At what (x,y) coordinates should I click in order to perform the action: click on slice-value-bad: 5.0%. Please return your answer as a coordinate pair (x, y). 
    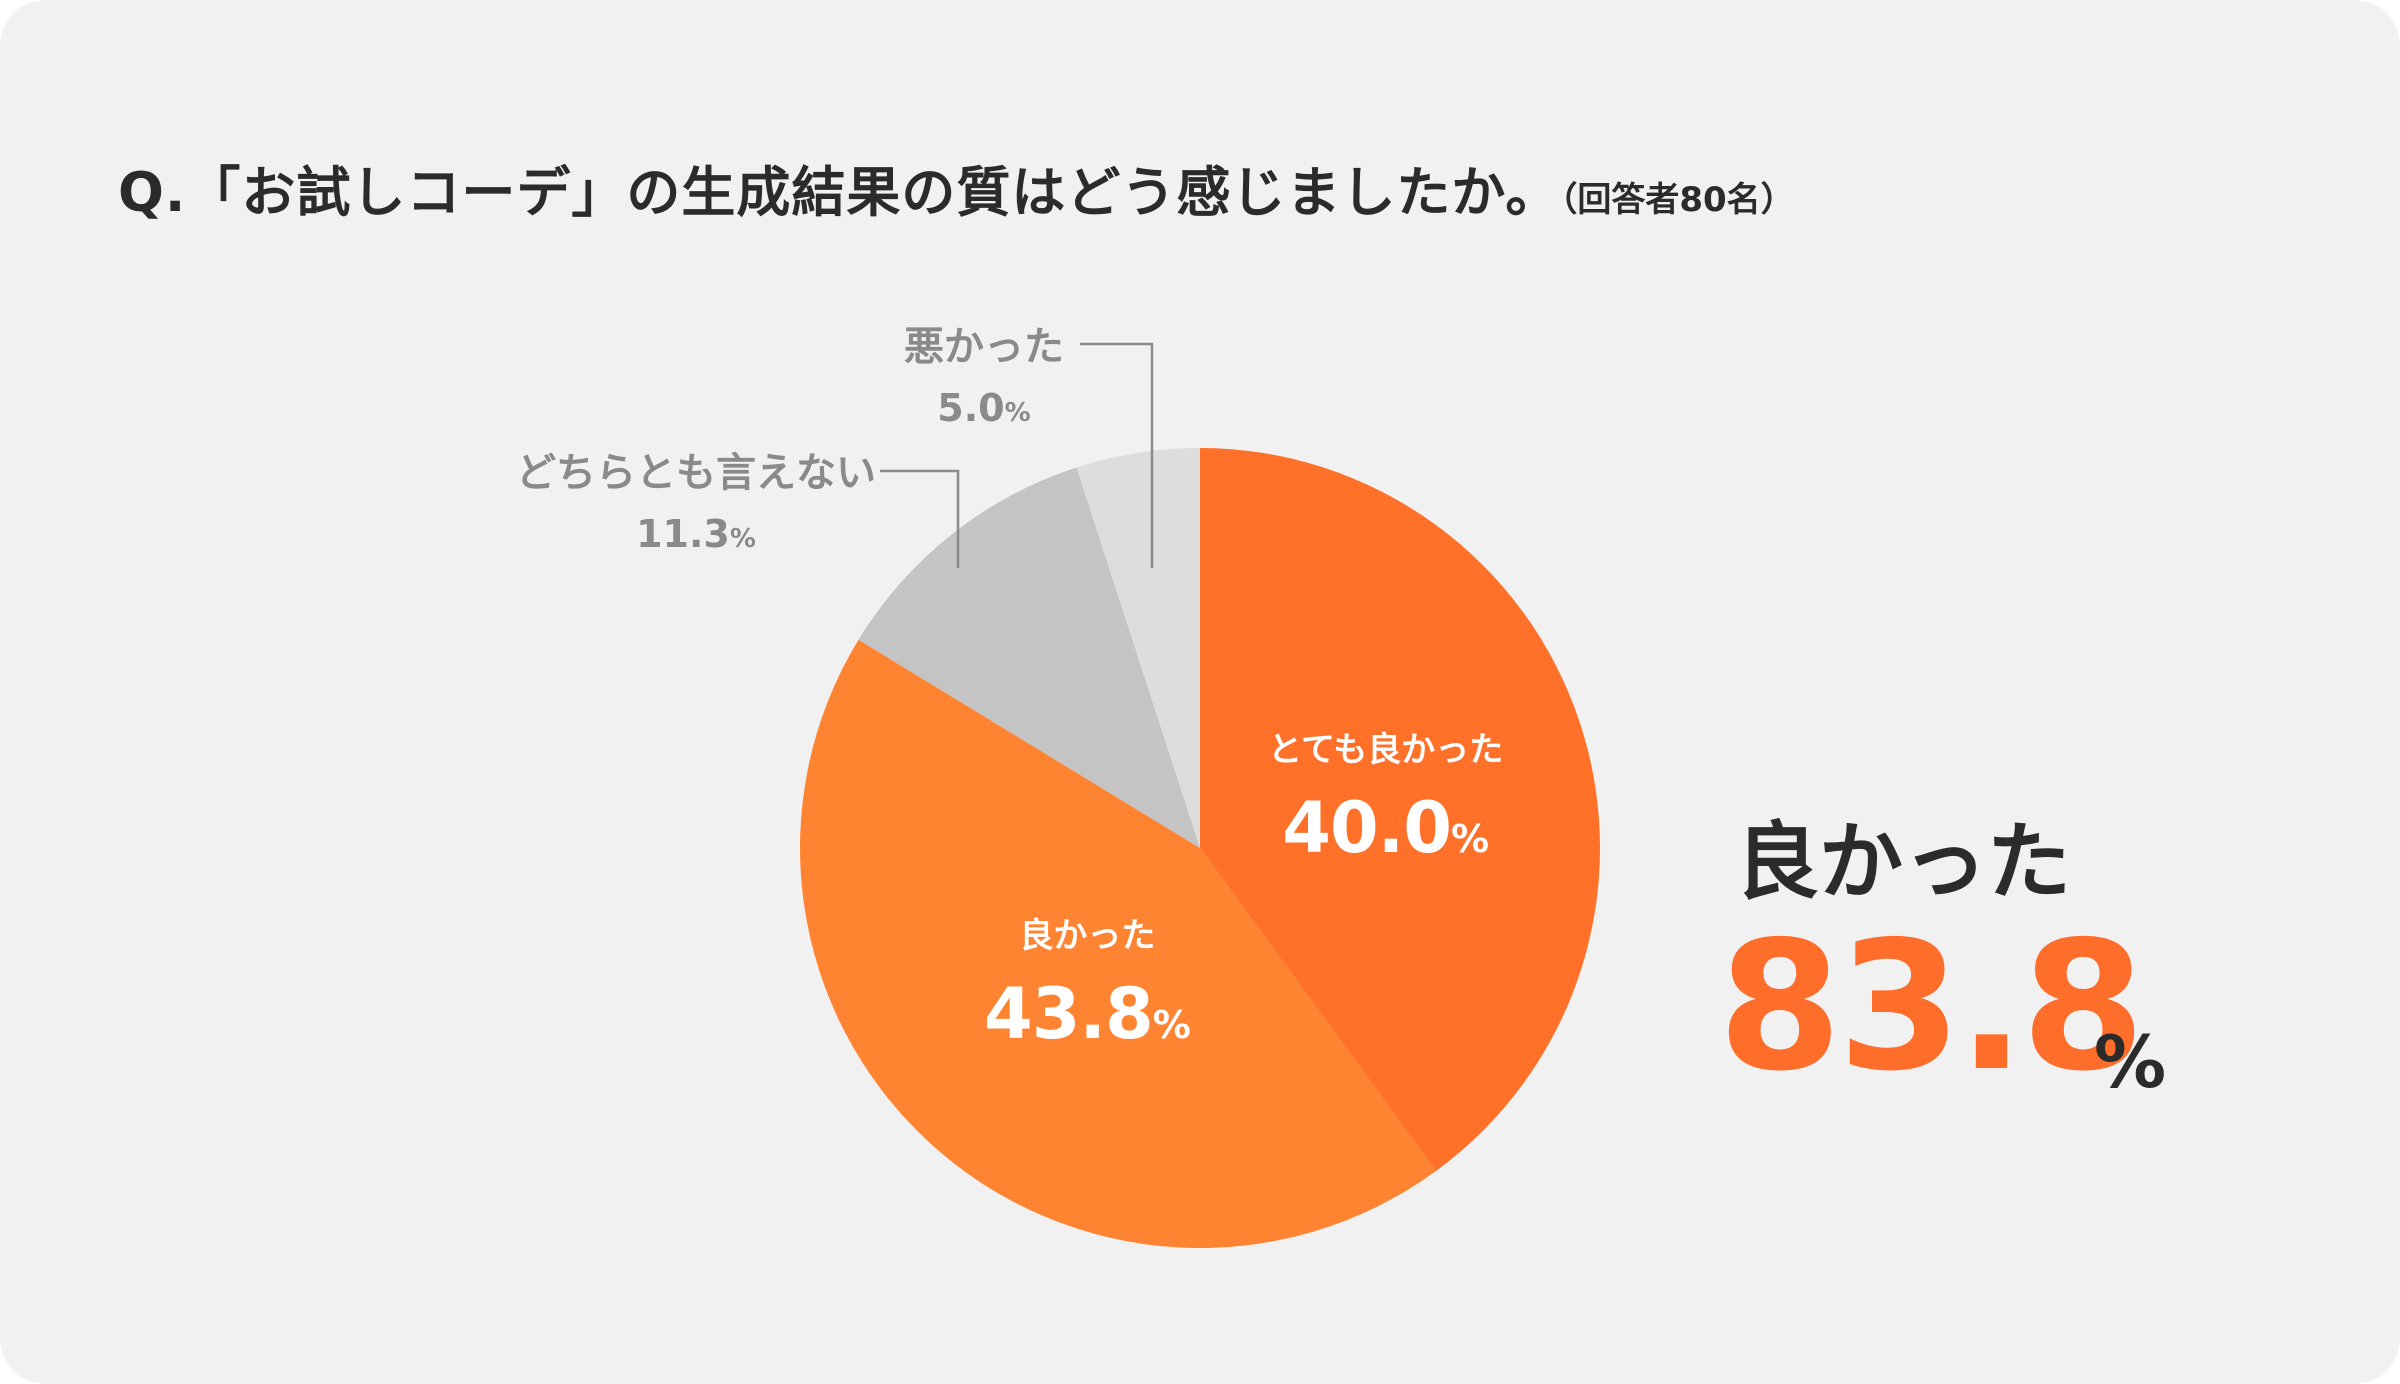
    Looking at the image, I should click on (984, 408).